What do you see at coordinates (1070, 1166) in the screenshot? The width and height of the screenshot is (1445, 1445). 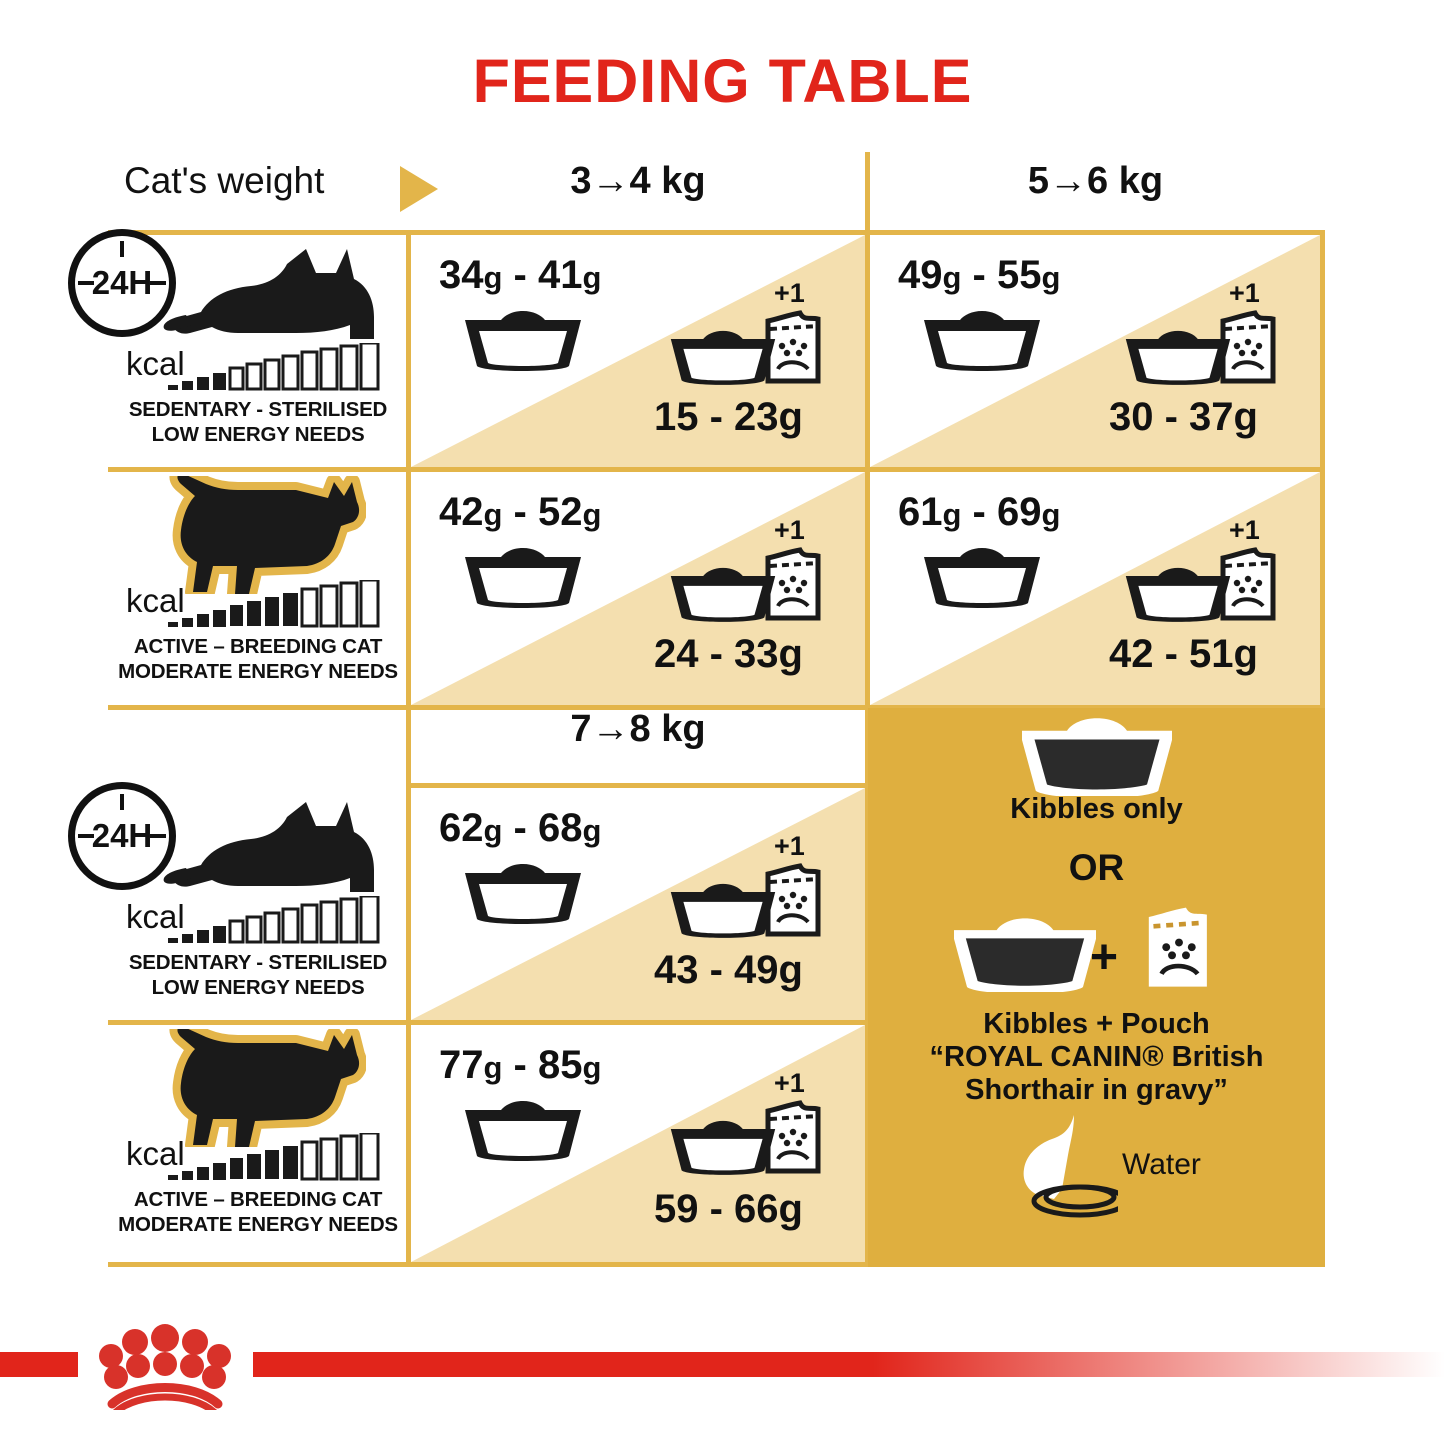 I see `water-bowl-icon` at bounding box center [1070, 1166].